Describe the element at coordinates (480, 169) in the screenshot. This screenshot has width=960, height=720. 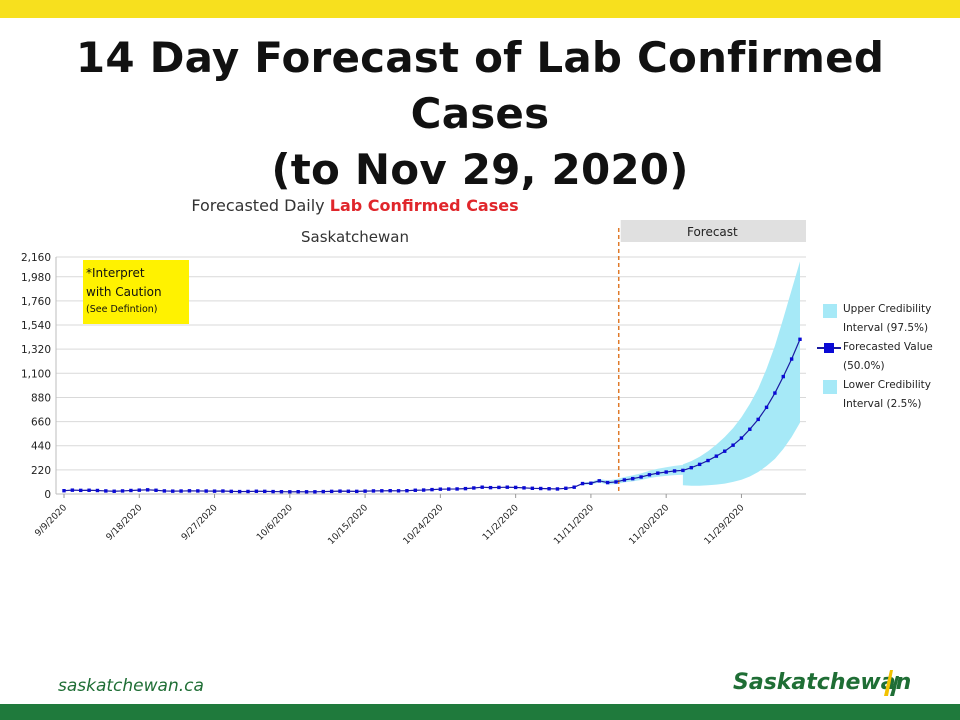
I see `slide-title-line2: (to Nov 29, 2020)` at that location.